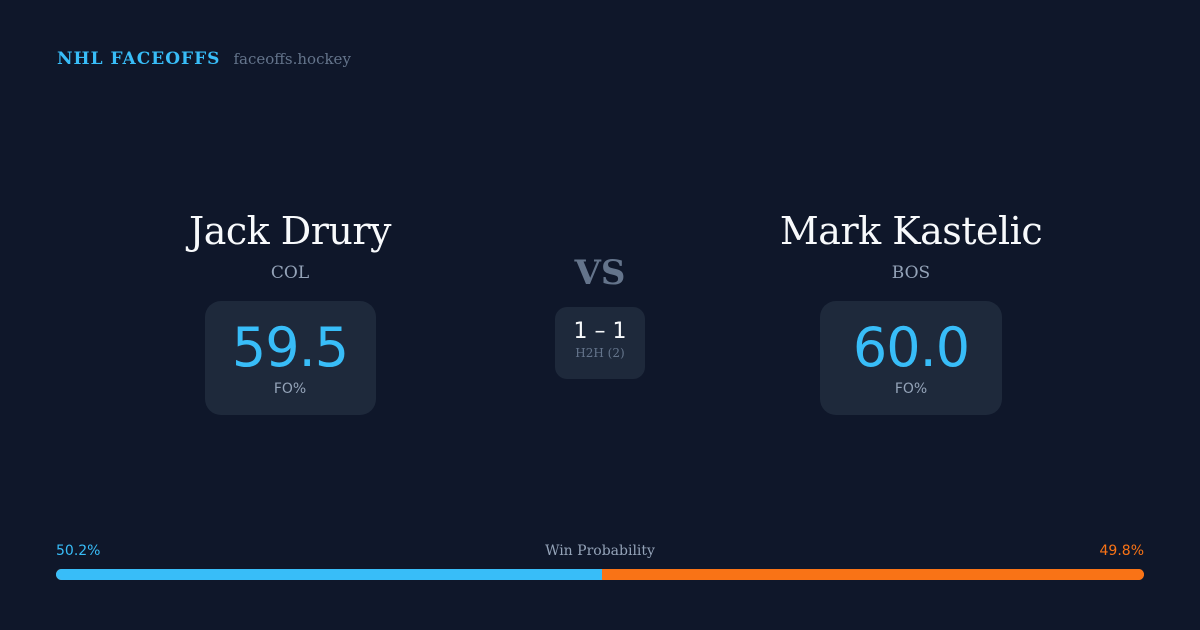 The height and width of the screenshot is (630, 1200). What do you see at coordinates (911, 231) in the screenshot?
I see `player-name: Mark Kastelic` at bounding box center [911, 231].